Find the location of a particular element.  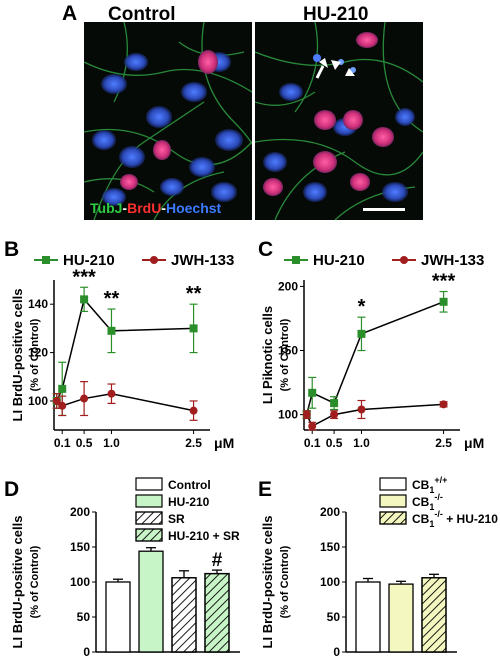

legend-label: CB1+/+ is located at coordinates (429, 485).